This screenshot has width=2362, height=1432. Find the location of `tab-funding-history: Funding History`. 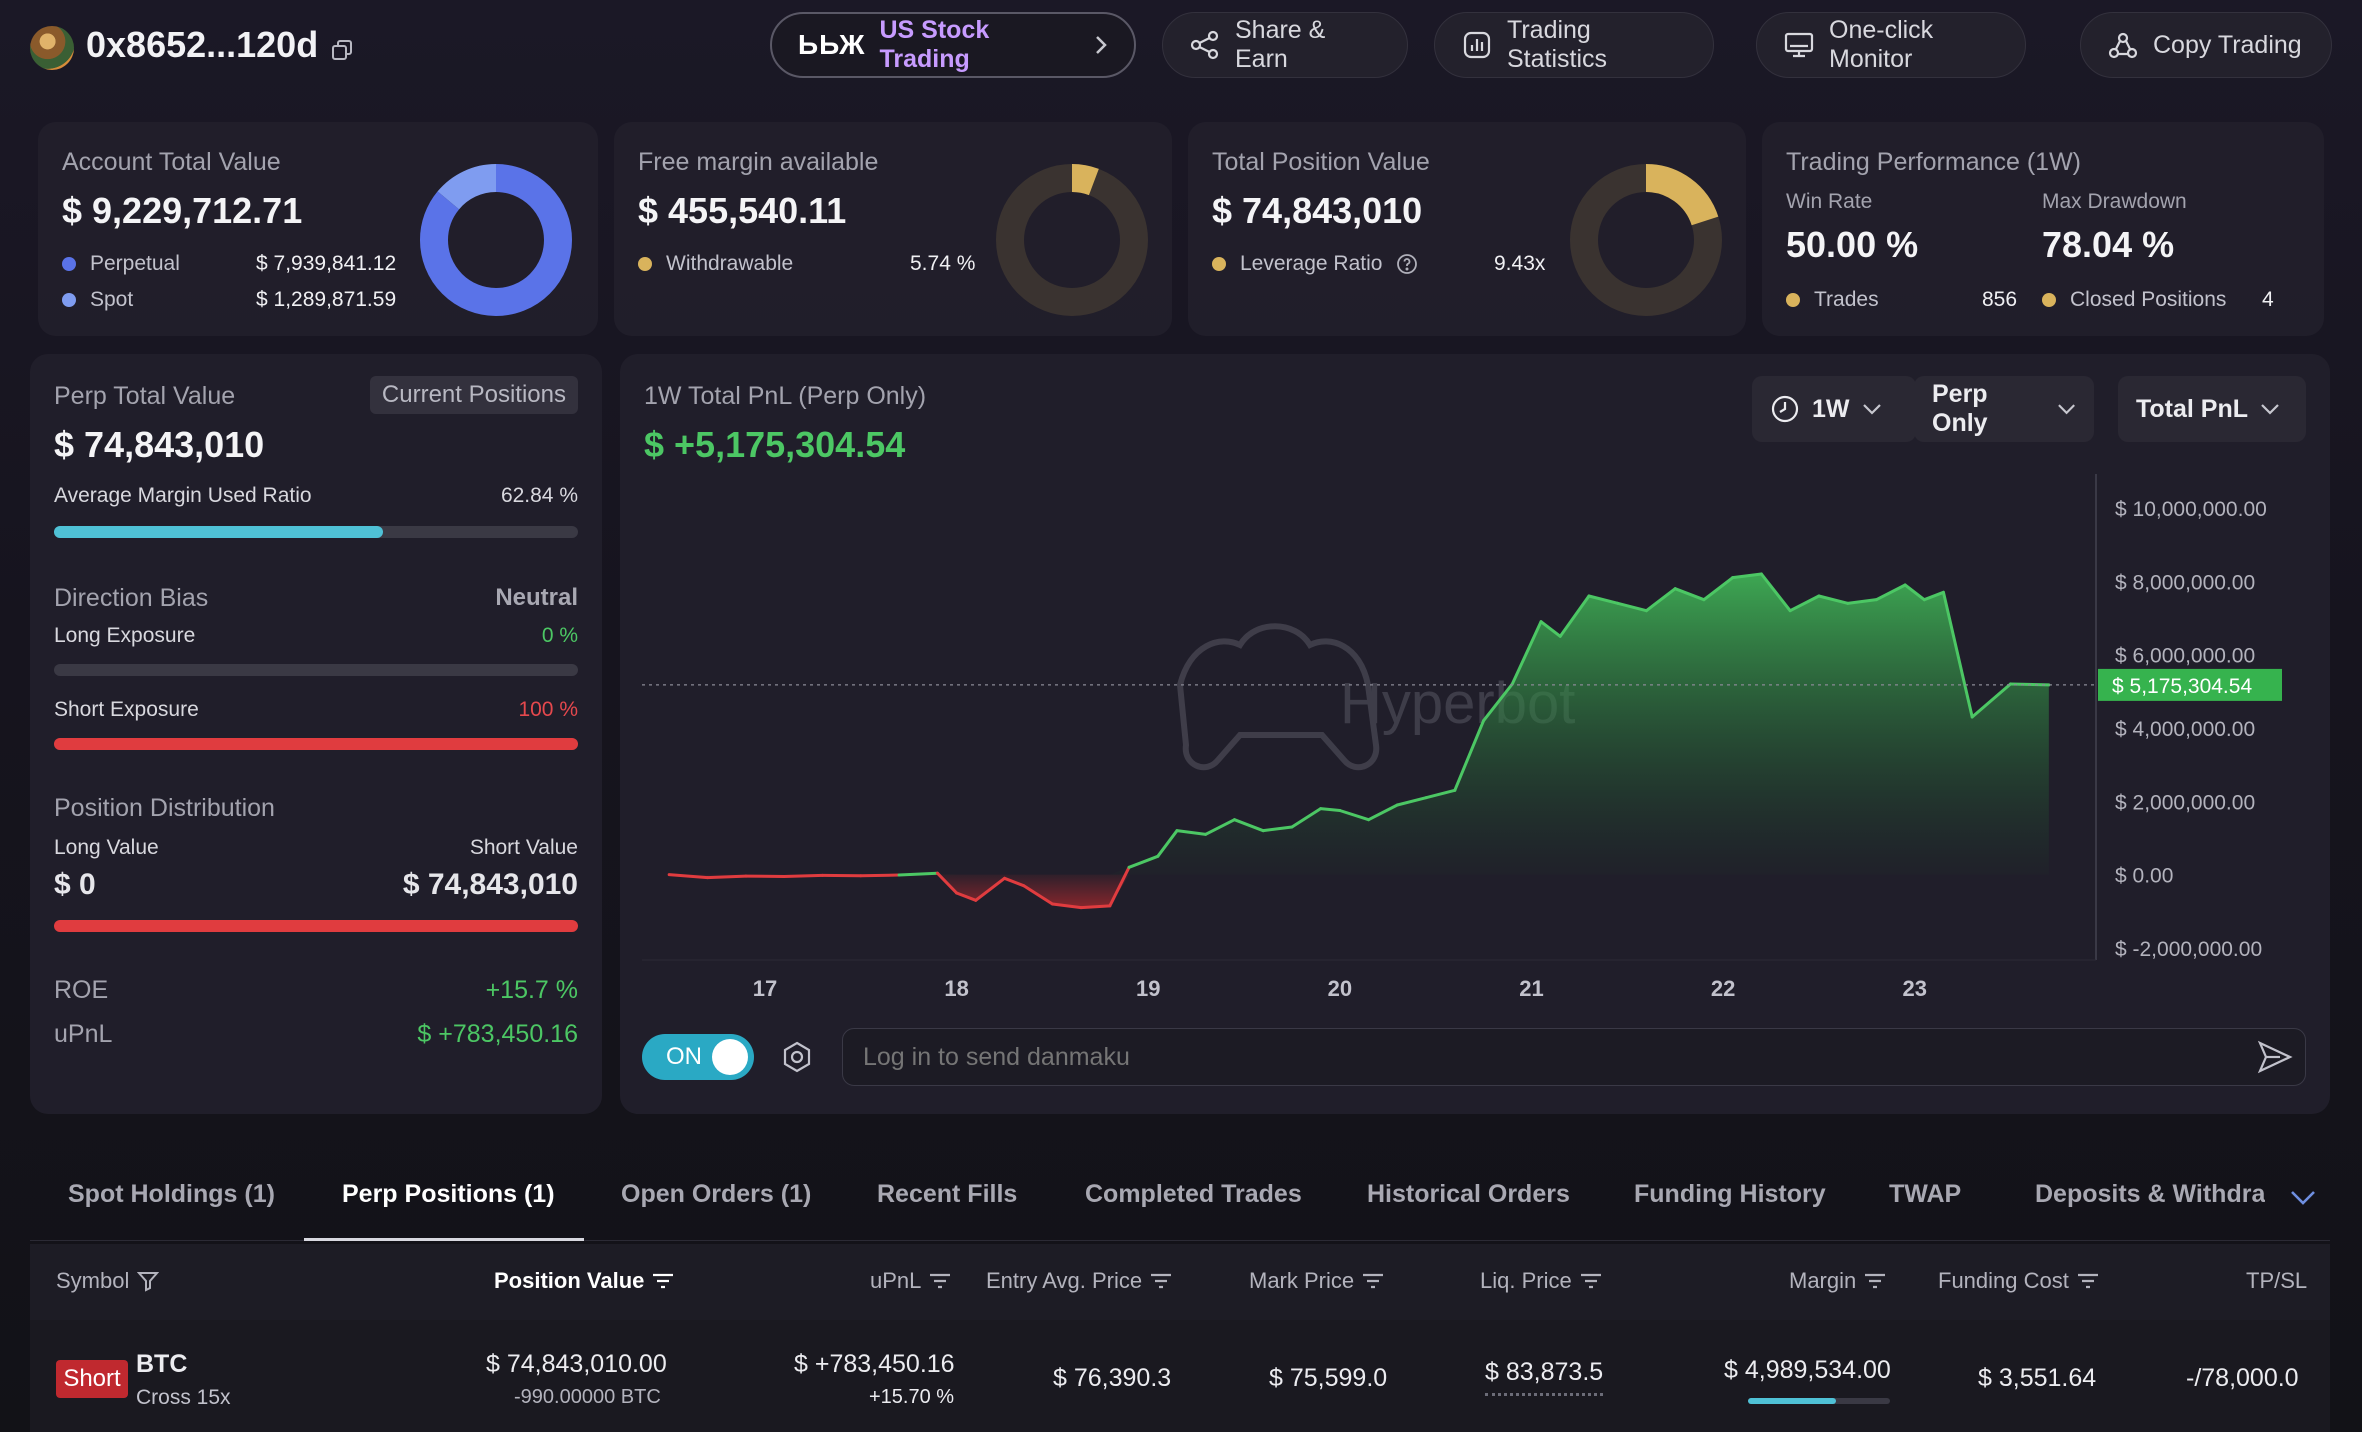

tab-funding-history: Funding History is located at coordinates (1730, 1194).